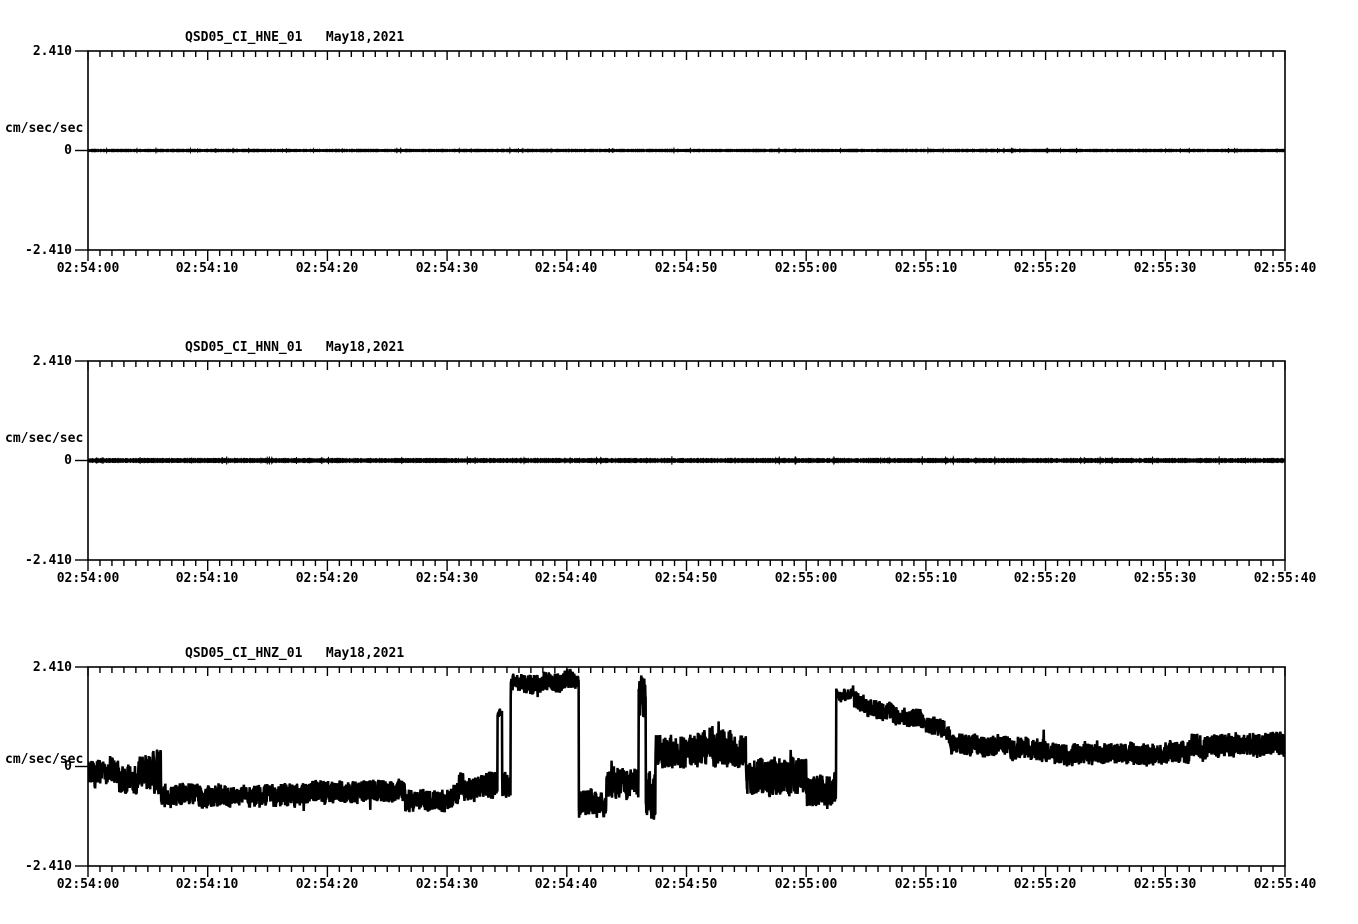 This screenshot has width=1358, height=924. Describe the element at coordinates (52, 51) in the screenshot. I see `y-tick-top-hne: 2.410` at that location.